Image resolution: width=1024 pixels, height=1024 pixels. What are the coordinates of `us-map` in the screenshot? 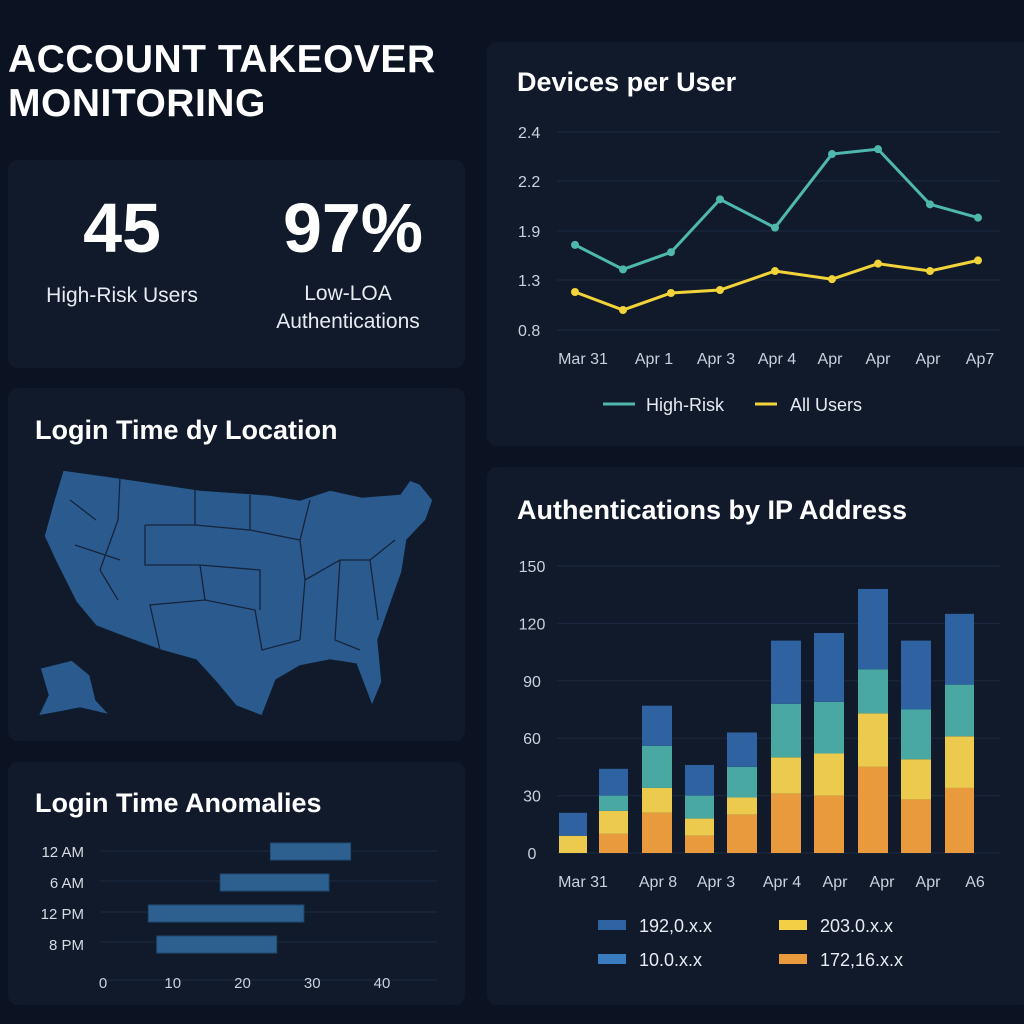 It's located at (235, 593).